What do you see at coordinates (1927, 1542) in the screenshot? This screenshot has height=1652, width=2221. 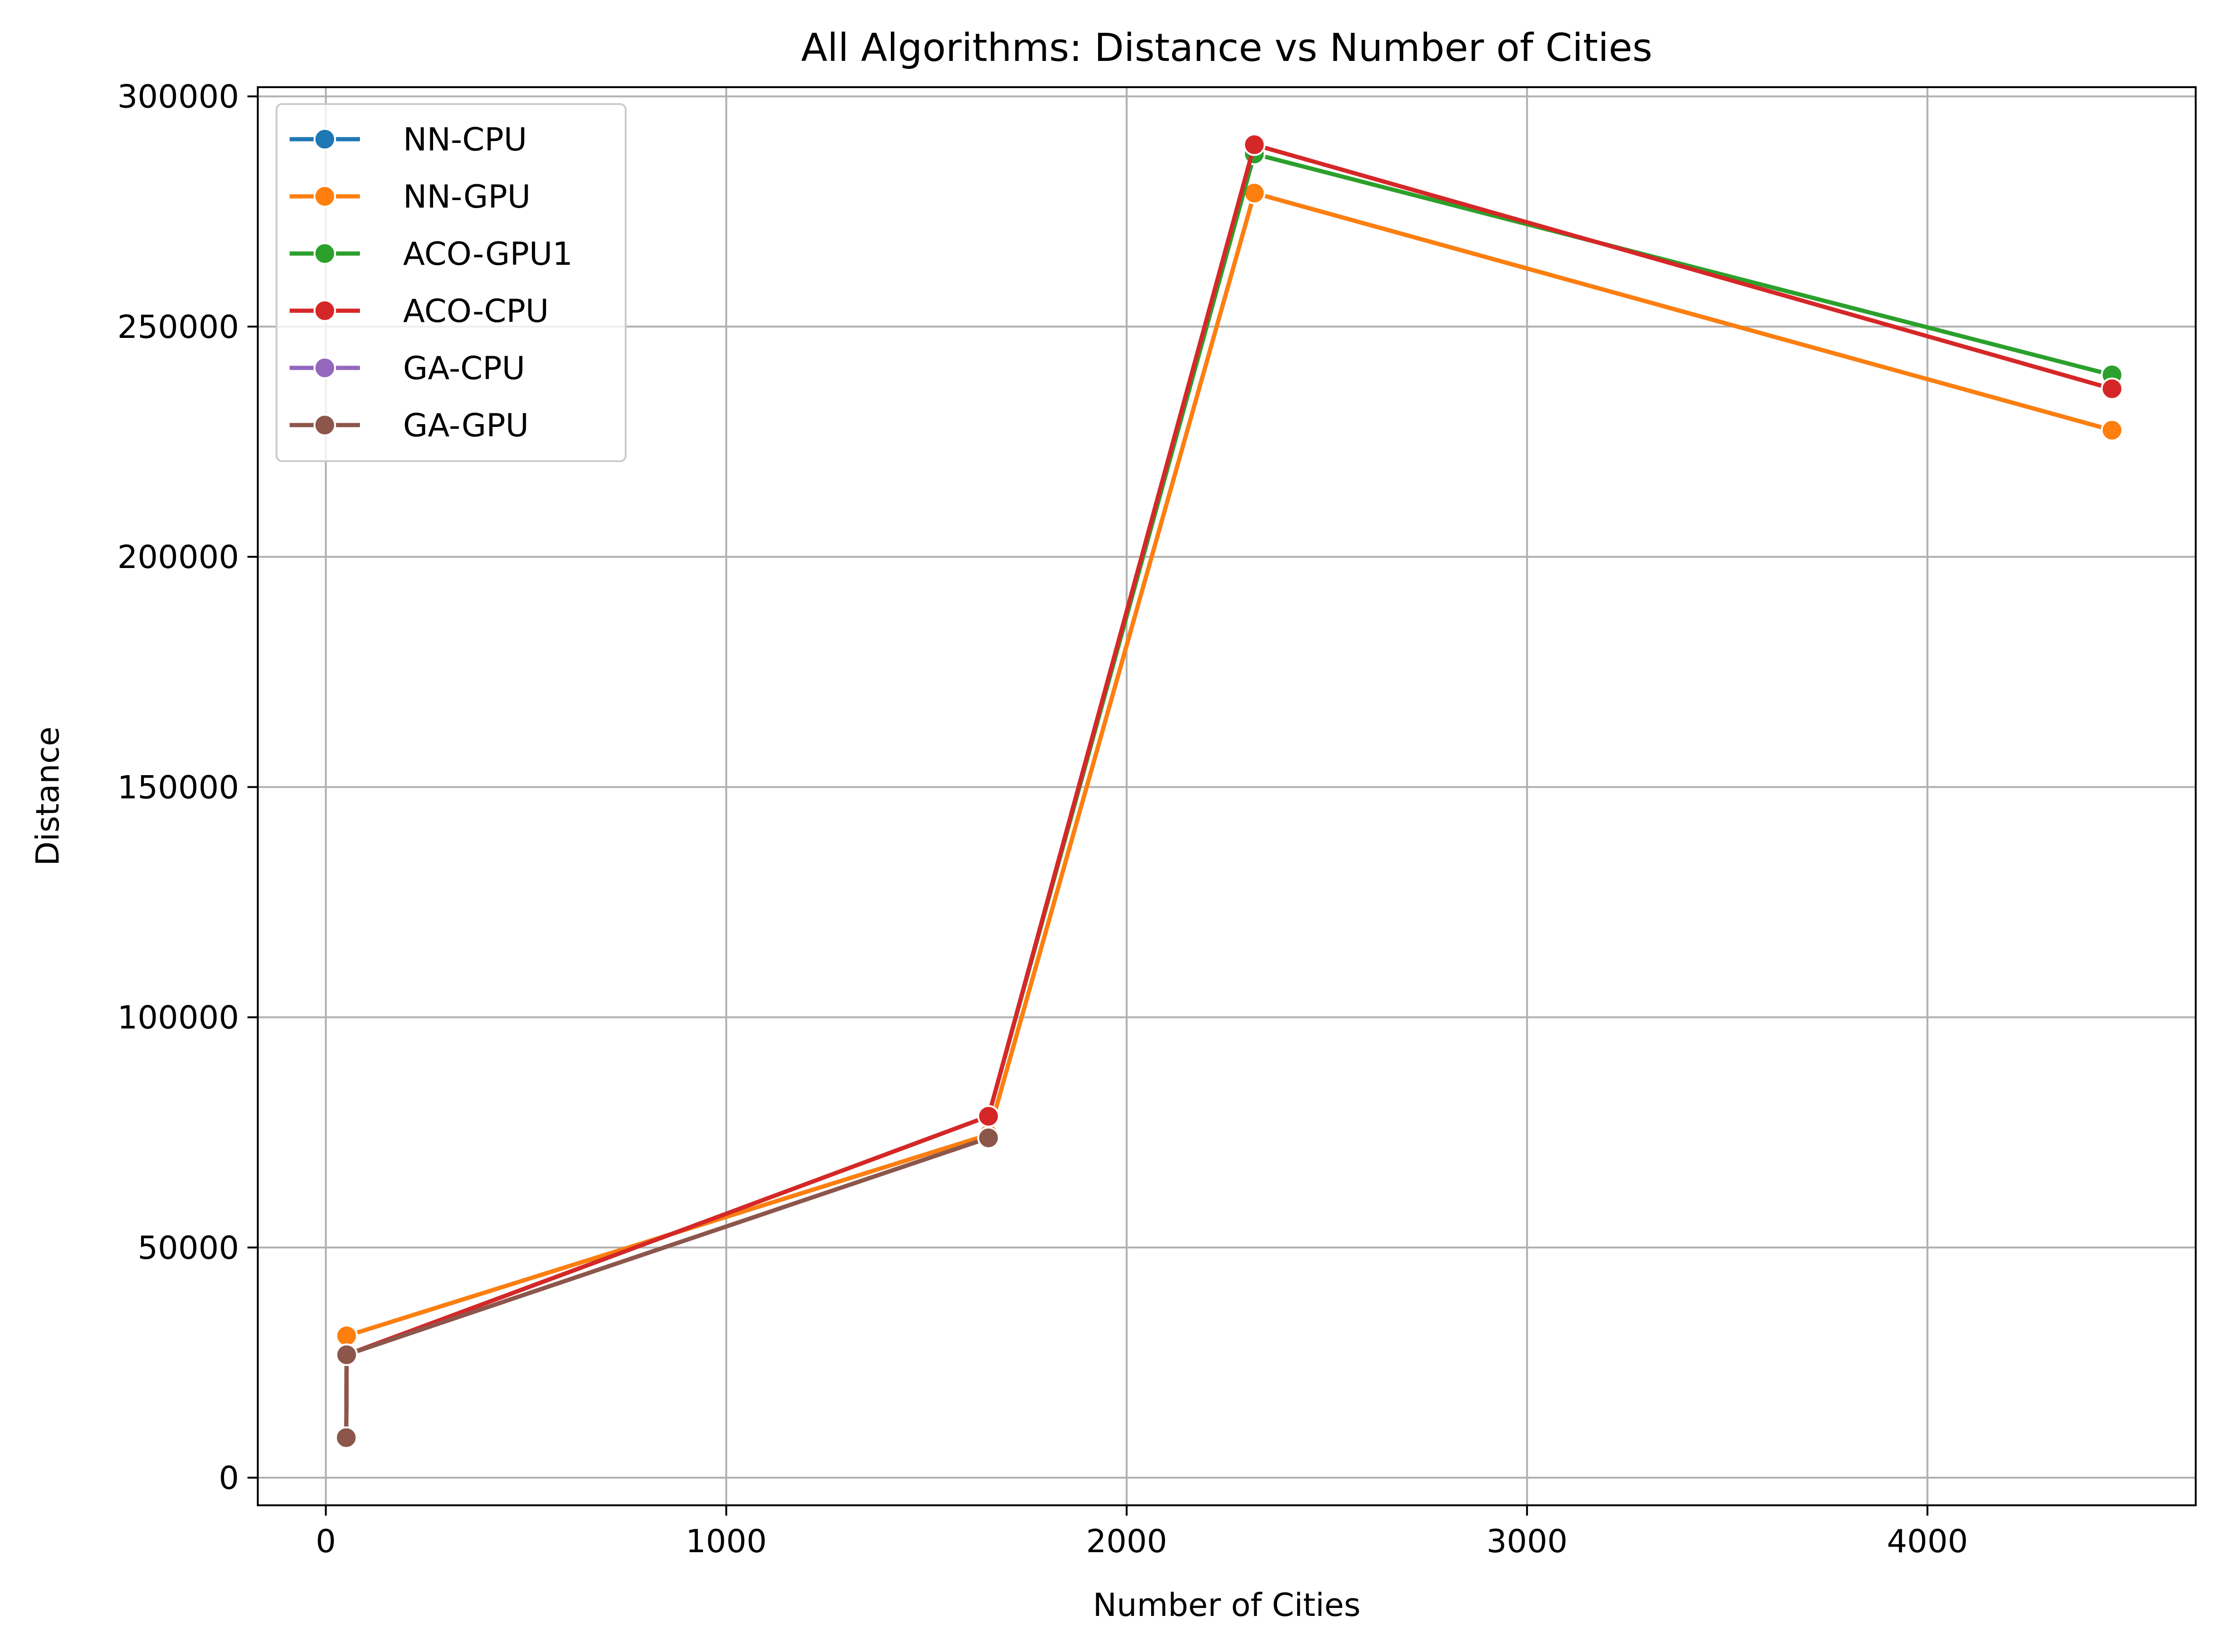 I see `x-tick-label: 4000` at bounding box center [1927, 1542].